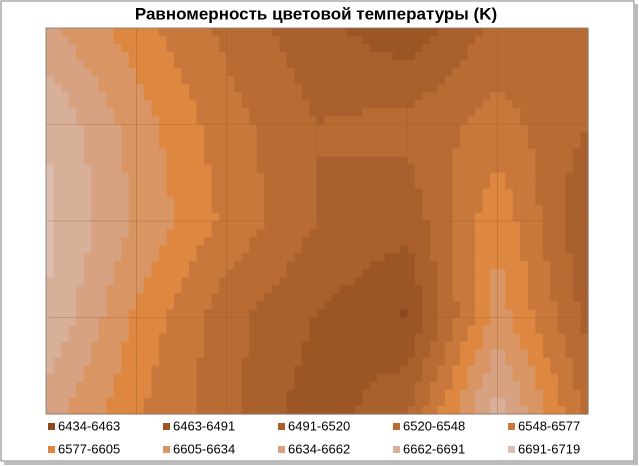 The image size is (639, 466). What do you see at coordinates (511, 426) in the screenshot?
I see `legend-swatch` at bounding box center [511, 426].